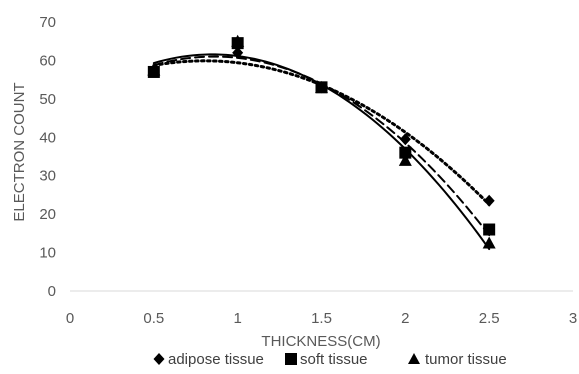  I want to click on y-tick-label: 0, so click(52, 291).